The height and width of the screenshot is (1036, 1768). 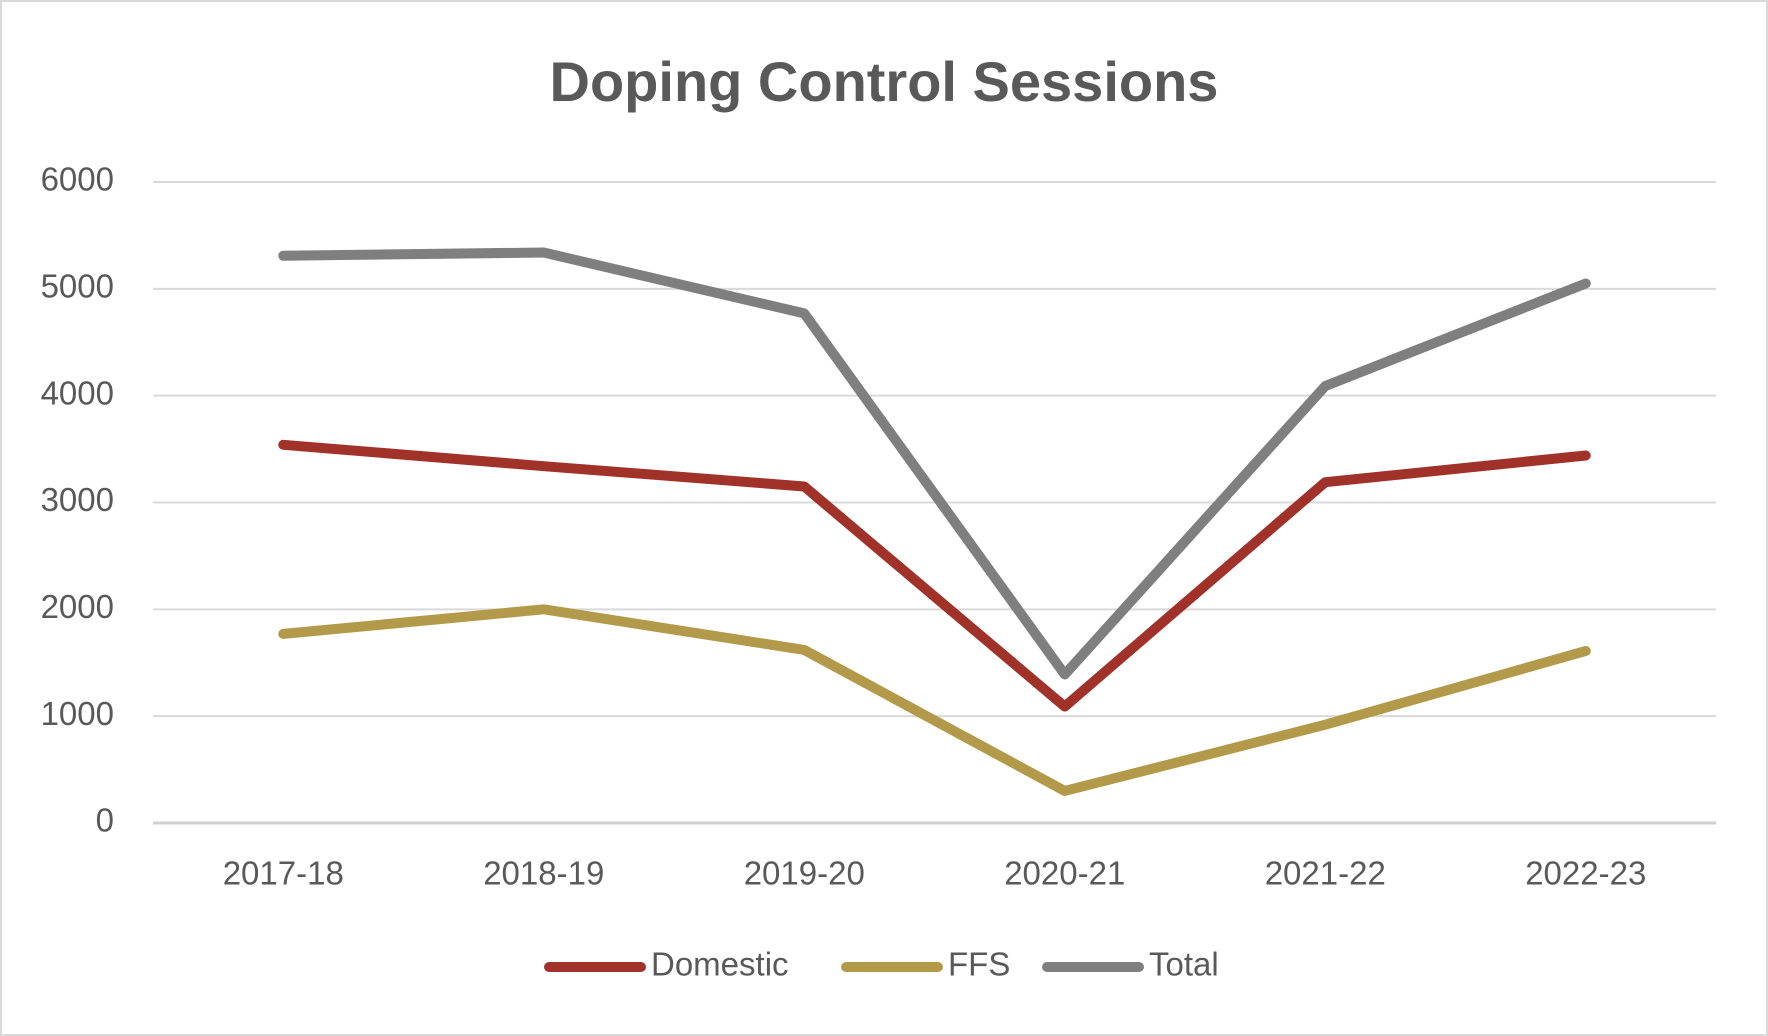 I want to click on chart-title: Doping Control Sessions, so click(x=884, y=81).